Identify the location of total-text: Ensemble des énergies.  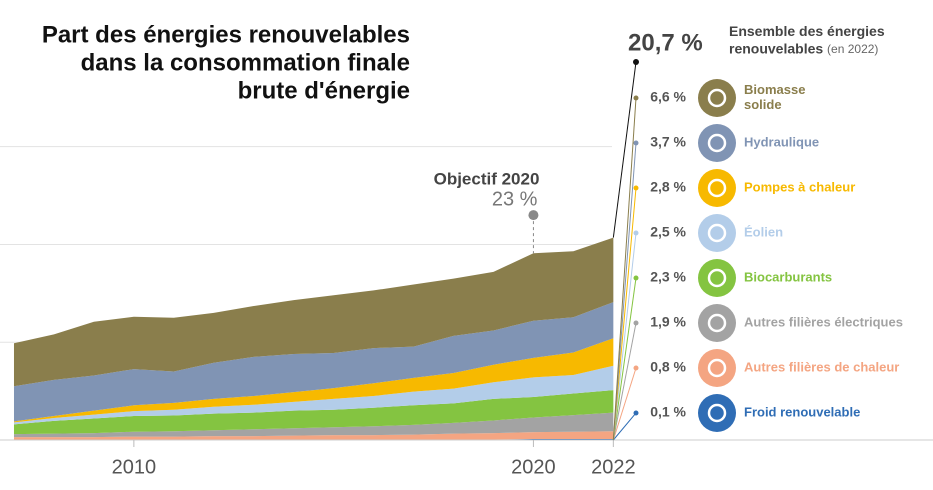
(807, 31).